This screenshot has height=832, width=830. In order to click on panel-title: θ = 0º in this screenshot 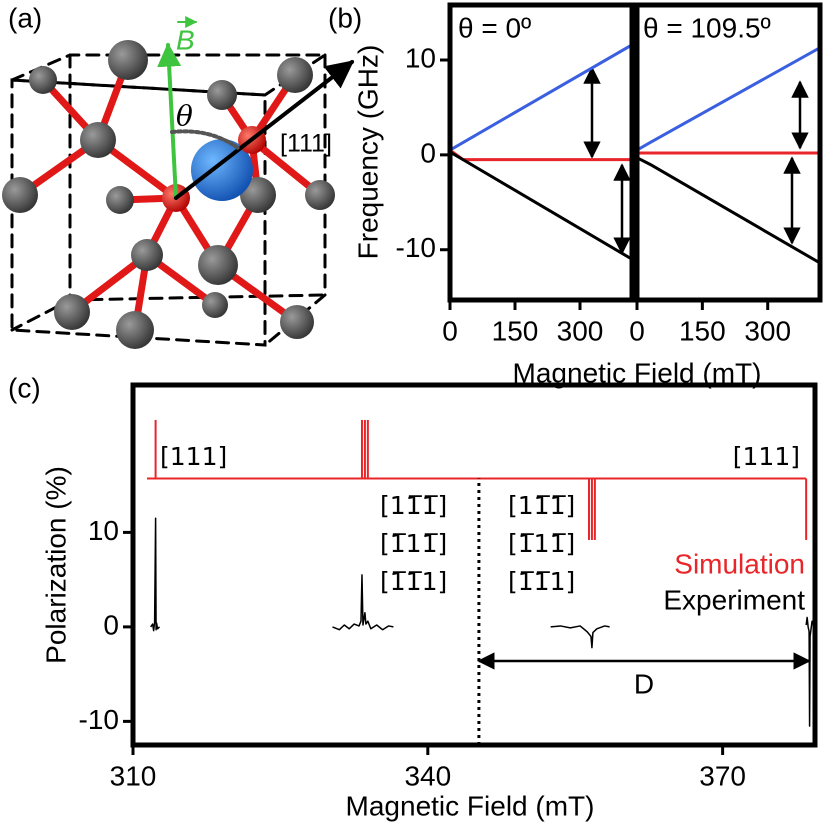, I will do `click(494, 27)`.